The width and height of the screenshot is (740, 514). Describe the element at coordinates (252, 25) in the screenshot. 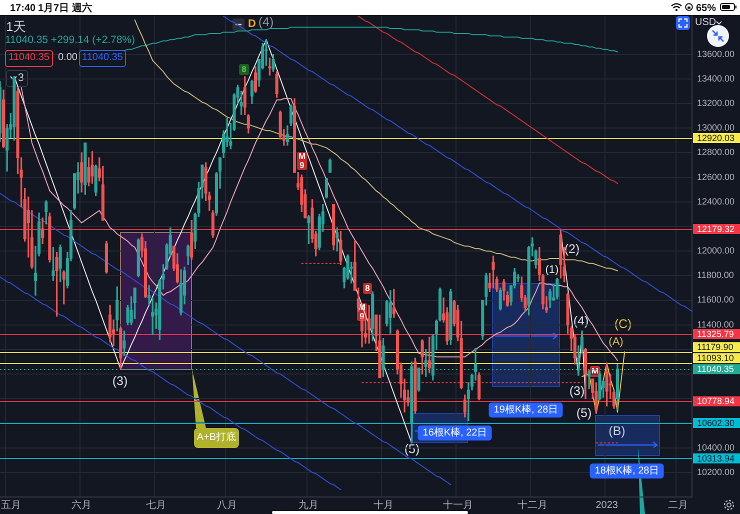

I see `annotation: D` at that location.